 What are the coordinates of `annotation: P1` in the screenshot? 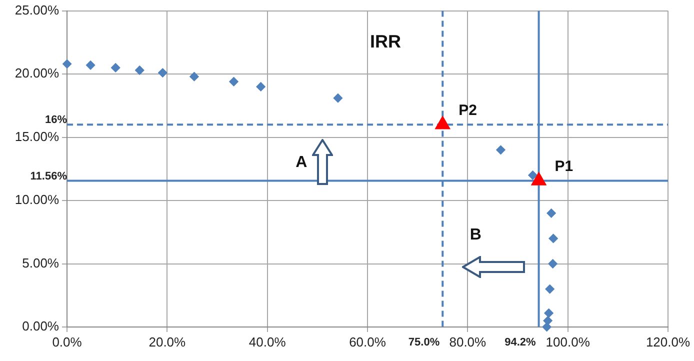 It's located at (564, 166).